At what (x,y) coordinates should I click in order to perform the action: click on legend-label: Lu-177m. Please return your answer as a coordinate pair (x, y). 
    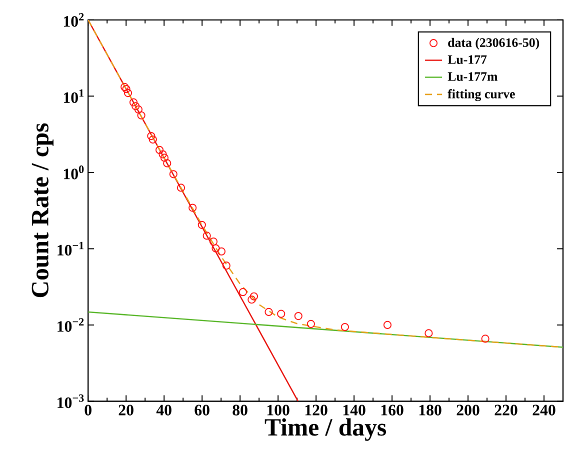
    Looking at the image, I should click on (473, 76).